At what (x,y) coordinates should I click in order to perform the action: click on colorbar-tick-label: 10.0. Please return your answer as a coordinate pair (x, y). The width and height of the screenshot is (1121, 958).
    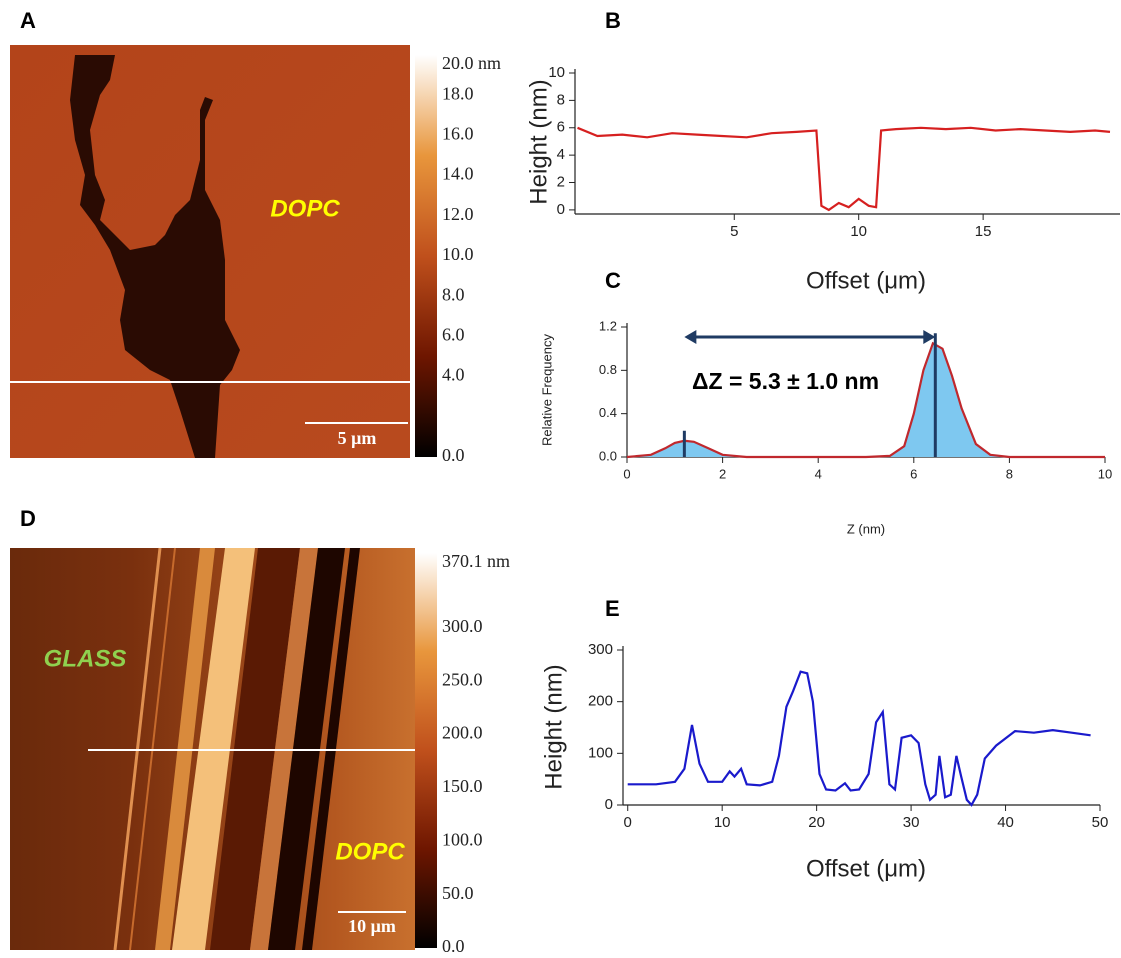
    Looking at the image, I should click on (458, 254).